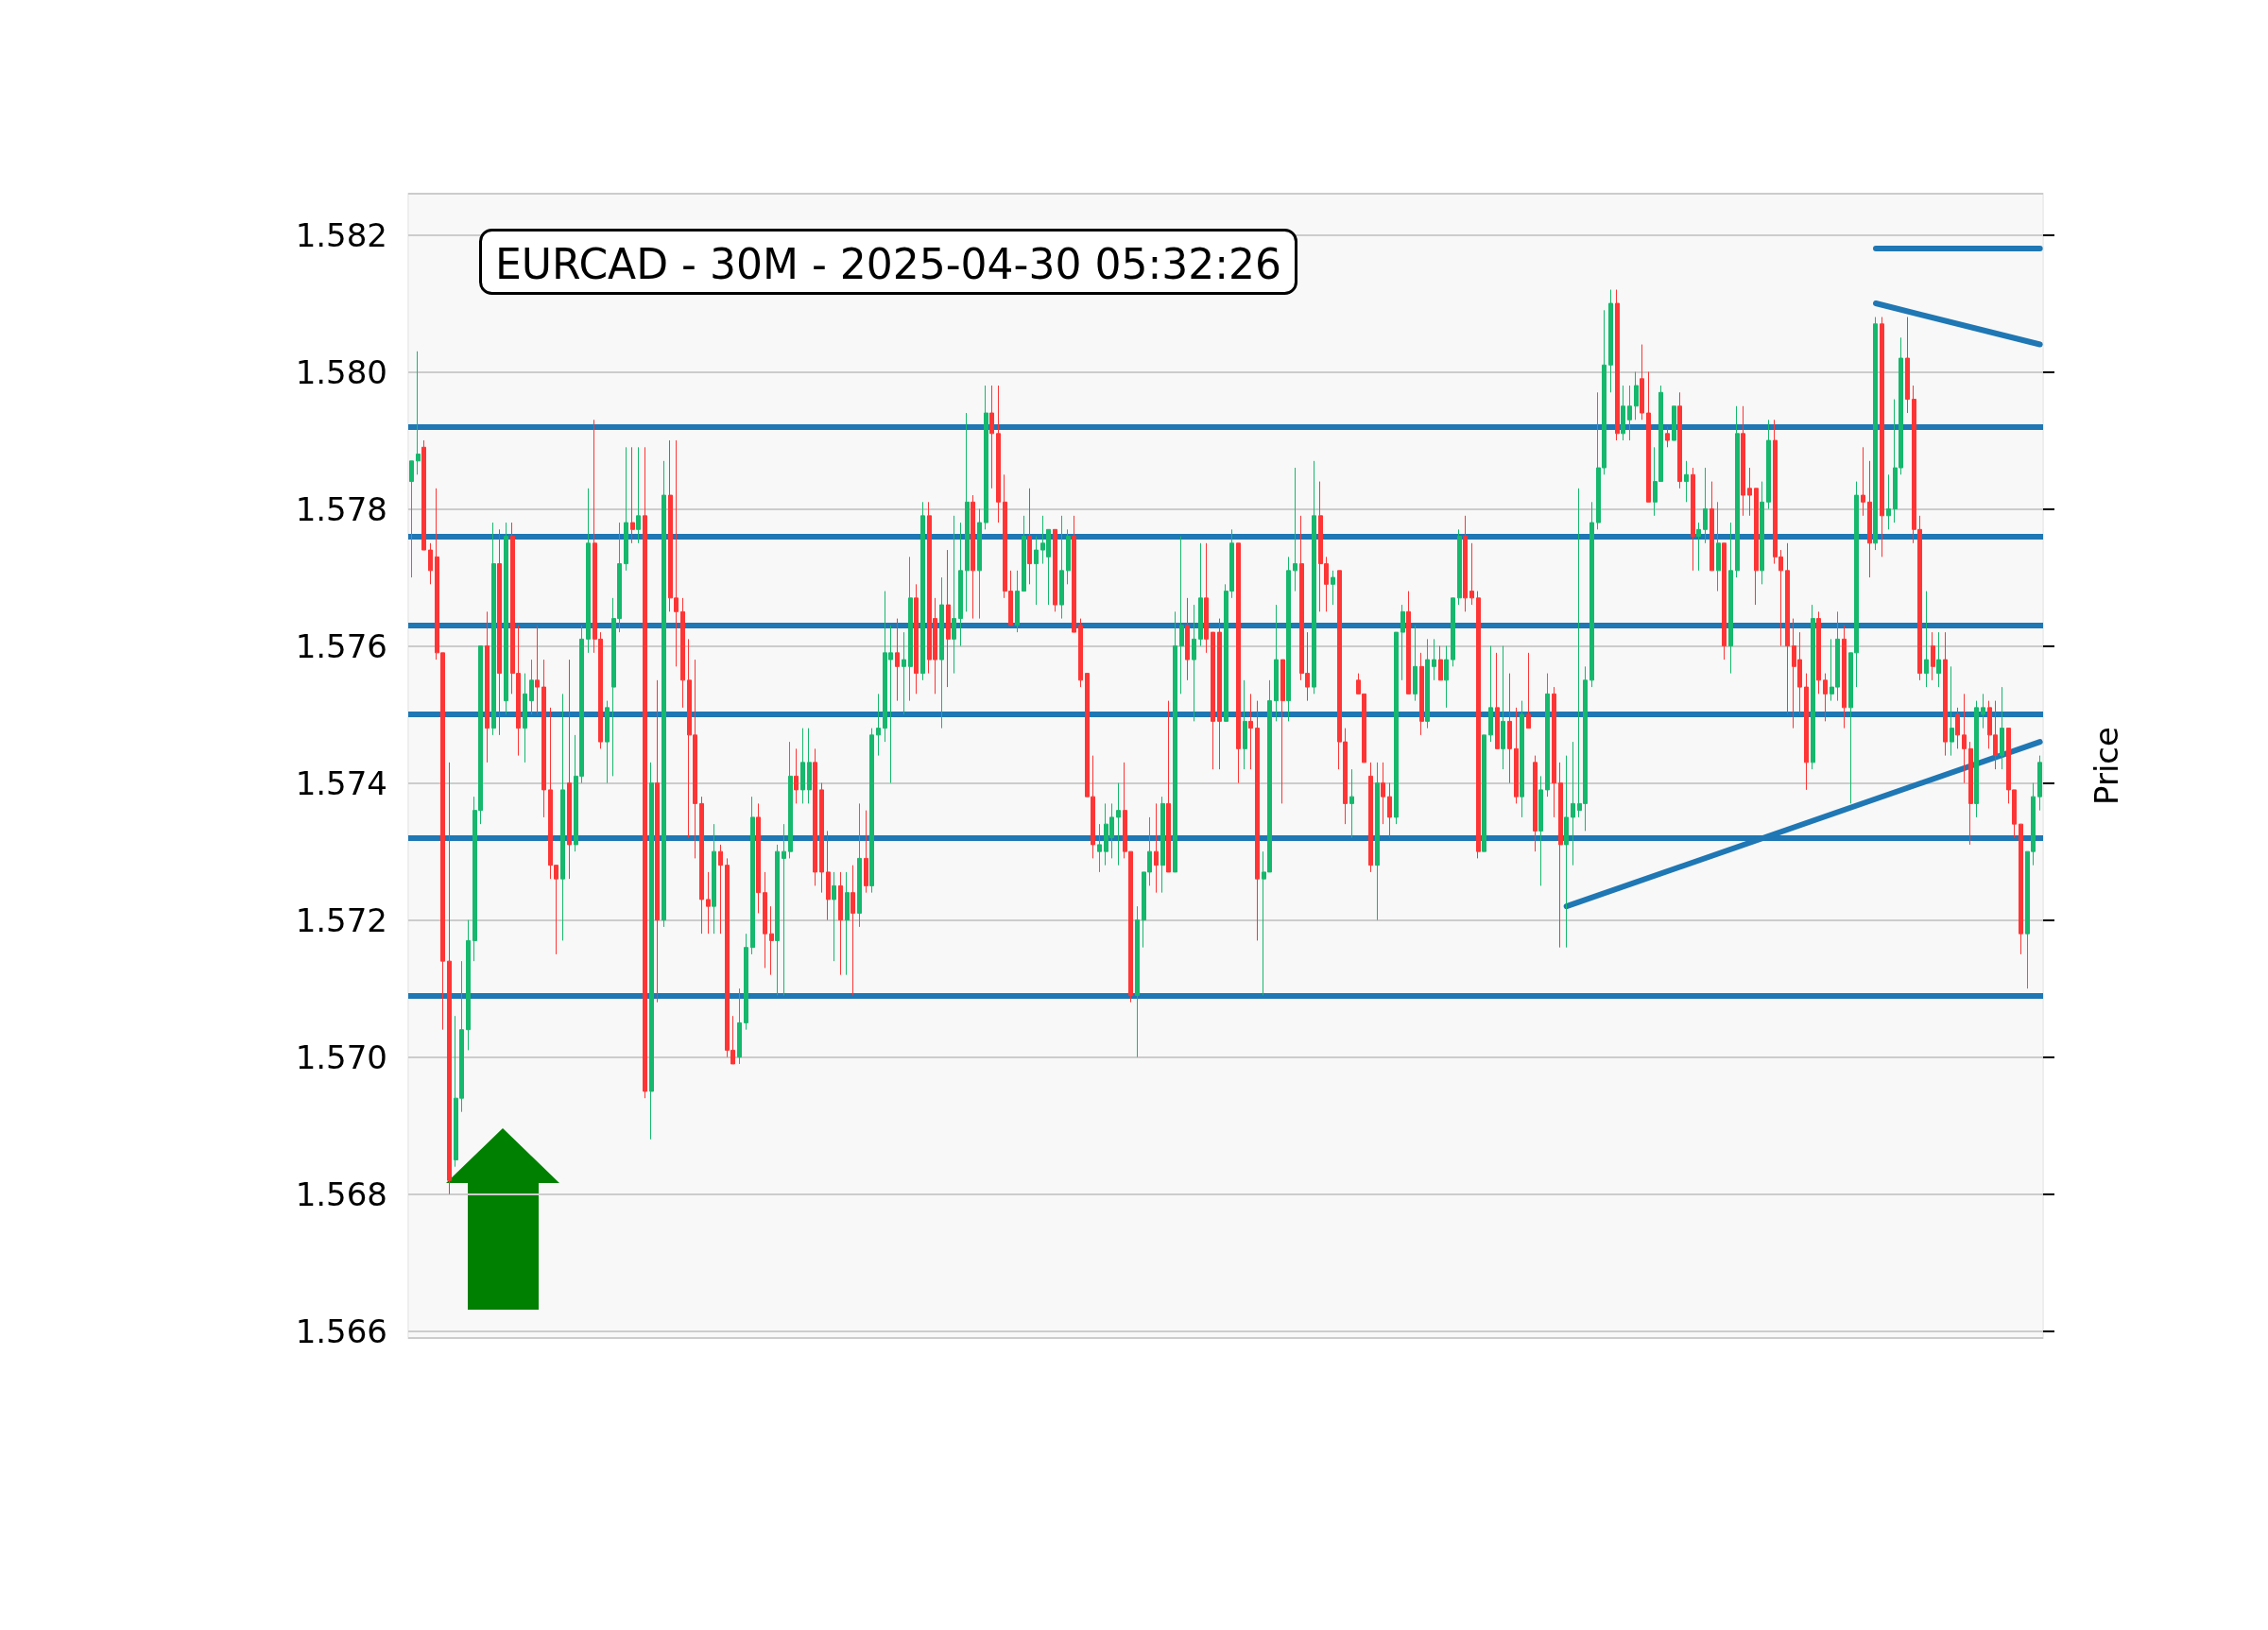 The image size is (2268, 1630). Describe the element at coordinates (888, 264) in the screenshot. I see `text: EURCAD - 30M - 2025-04-30 05:32:26` at that location.